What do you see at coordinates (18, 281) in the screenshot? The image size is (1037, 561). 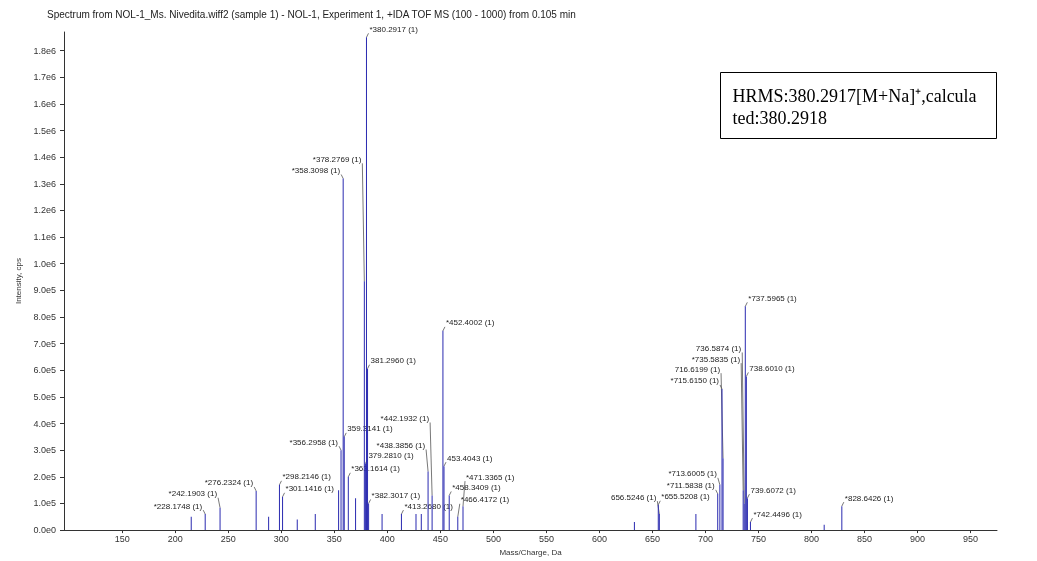 I see `y-axis-title: Intensity, cps` at bounding box center [18, 281].